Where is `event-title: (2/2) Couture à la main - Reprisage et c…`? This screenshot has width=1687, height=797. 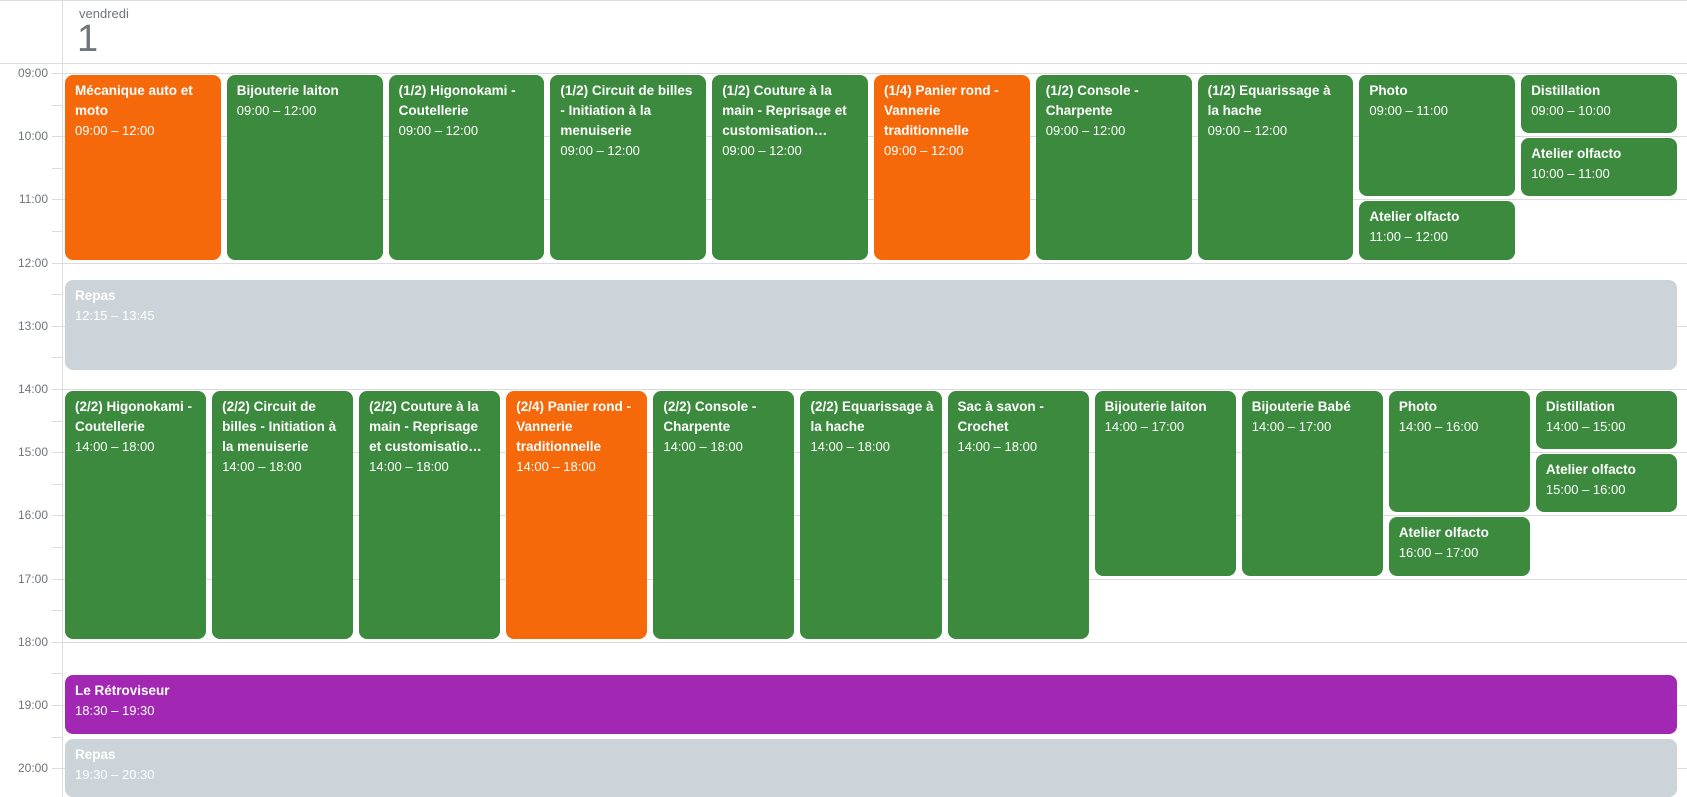 event-title: (2/2) Couture à la main - Reprisage et c… is located at coordinates (425, 426).